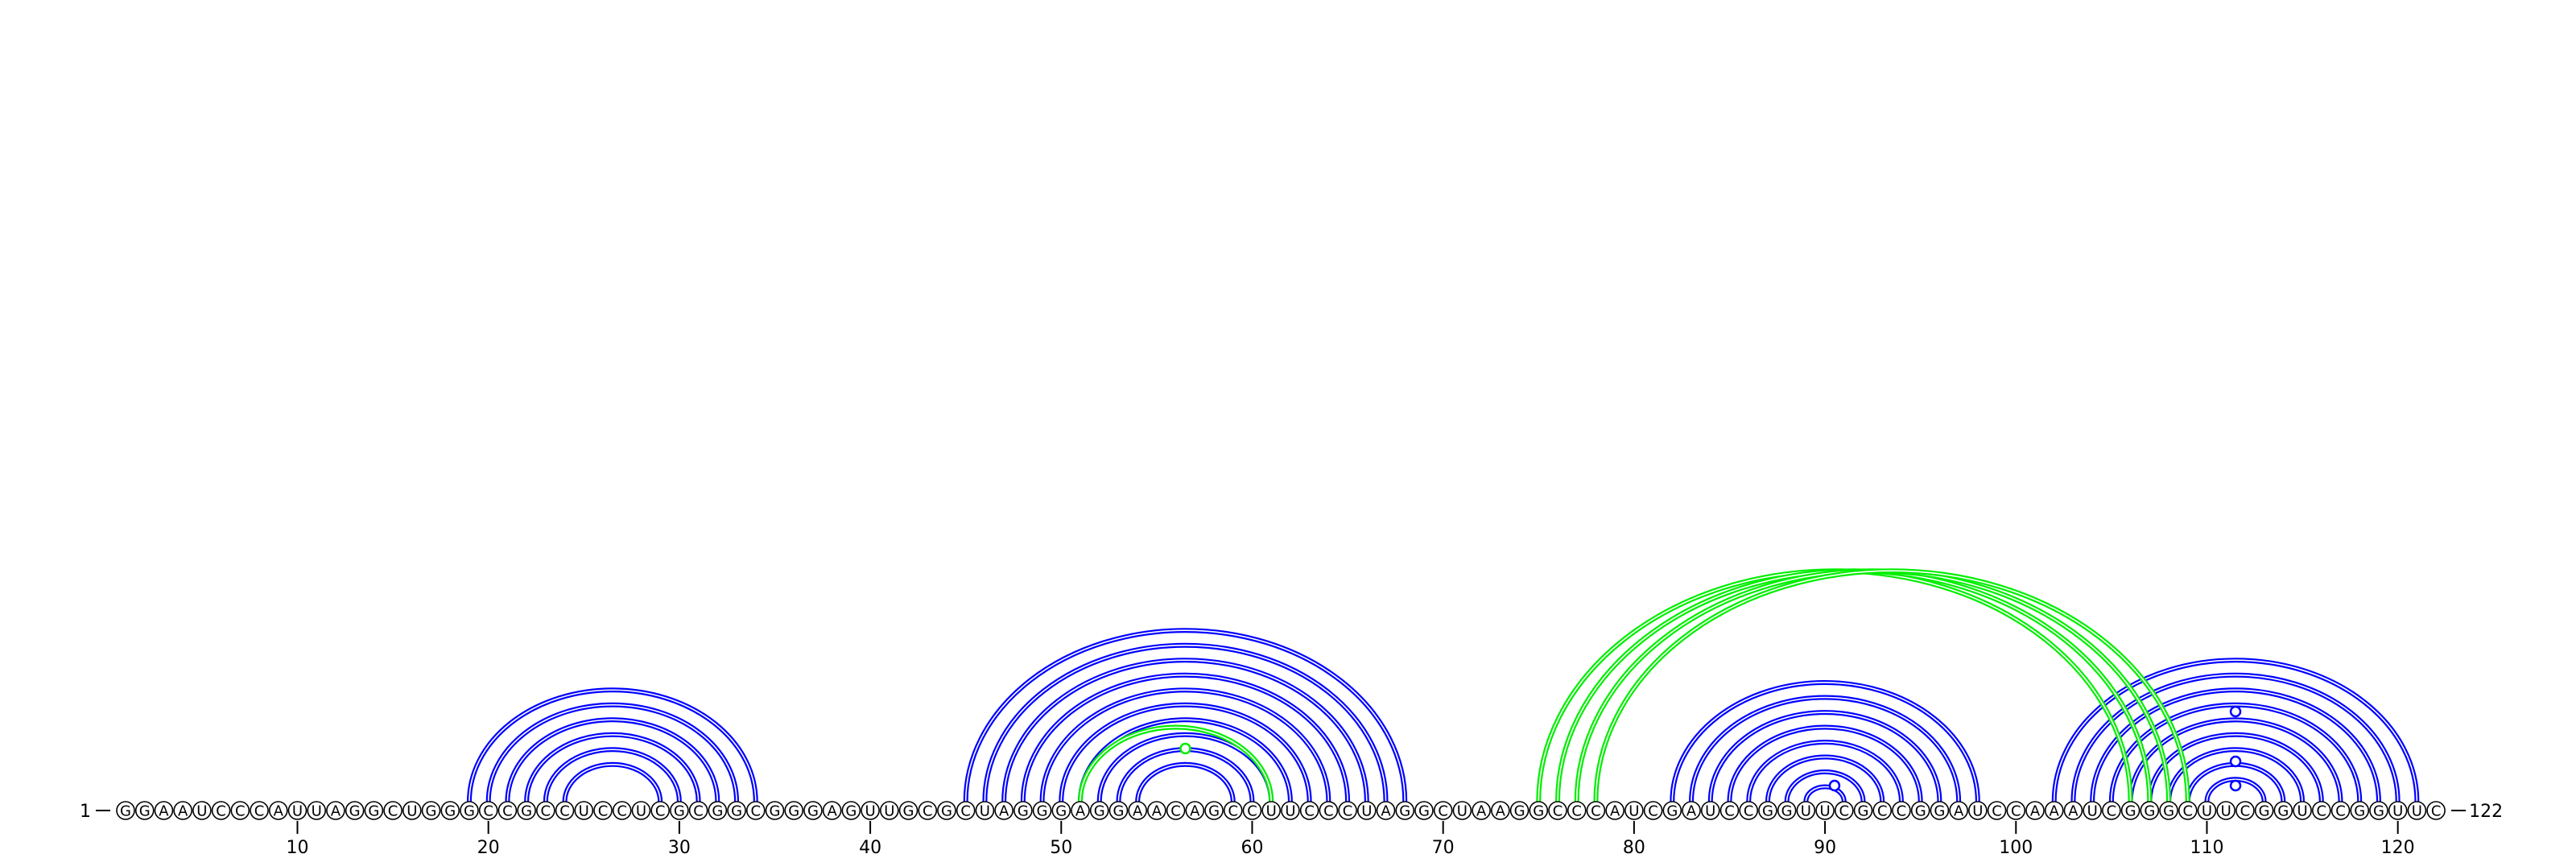 This screenshot has height=858, width=2576. Describe the element at coordinates (1443, 839) in the screenshot. I see `position-tick: 70` at that location.